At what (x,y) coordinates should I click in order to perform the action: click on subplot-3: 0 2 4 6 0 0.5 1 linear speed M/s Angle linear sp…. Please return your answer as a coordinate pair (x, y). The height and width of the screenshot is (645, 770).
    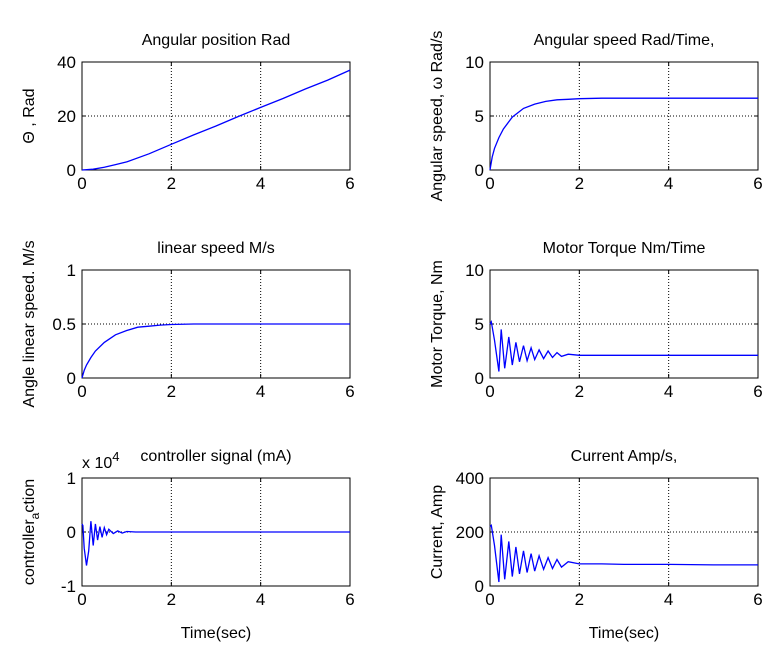
    Looking at the image, I should click on (188, 324).